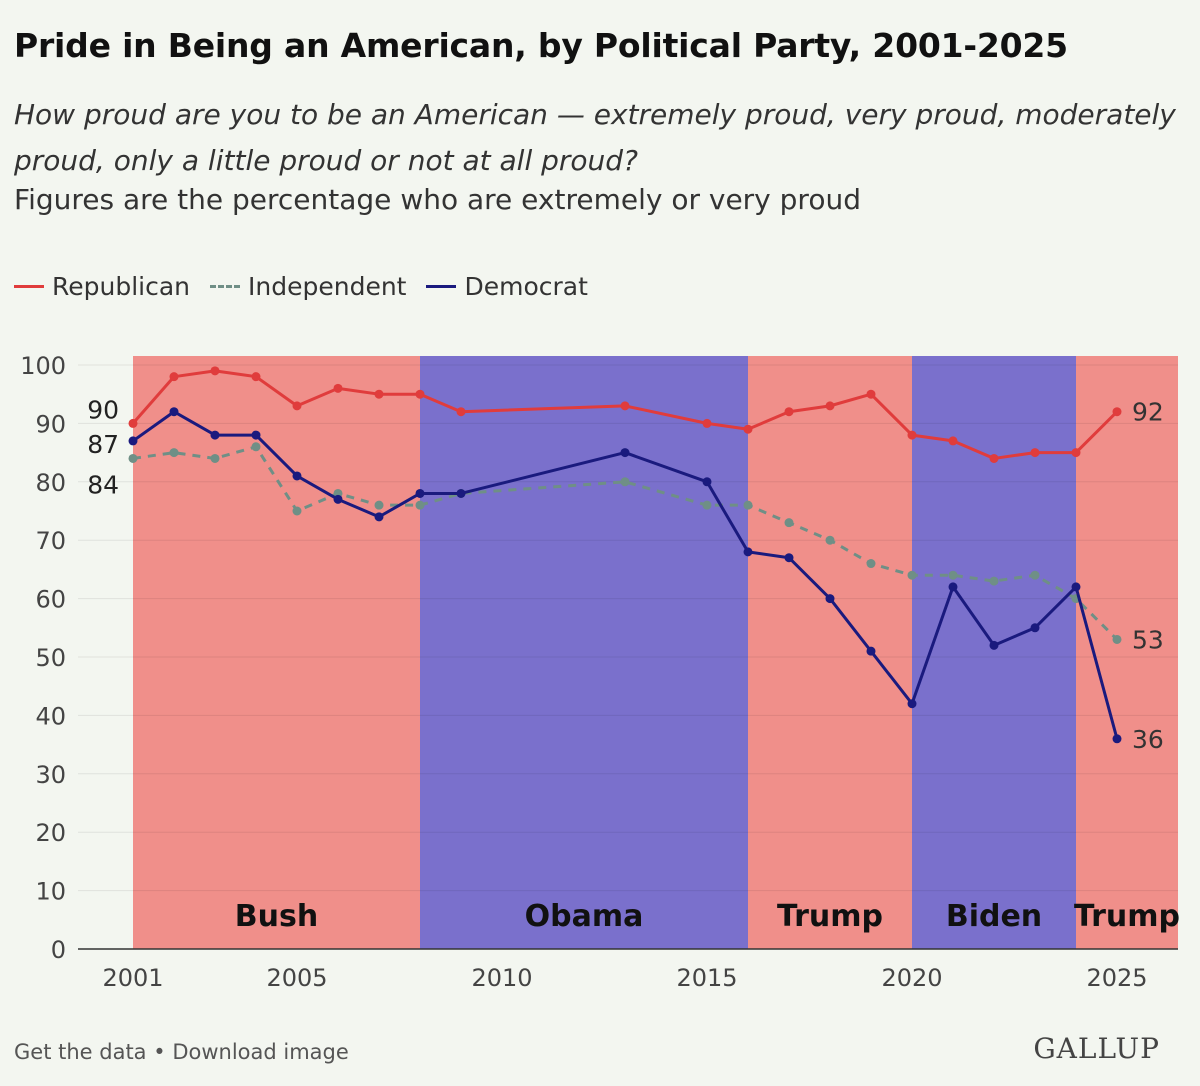  I want to click on point-independent-2022, so click(994, 581).